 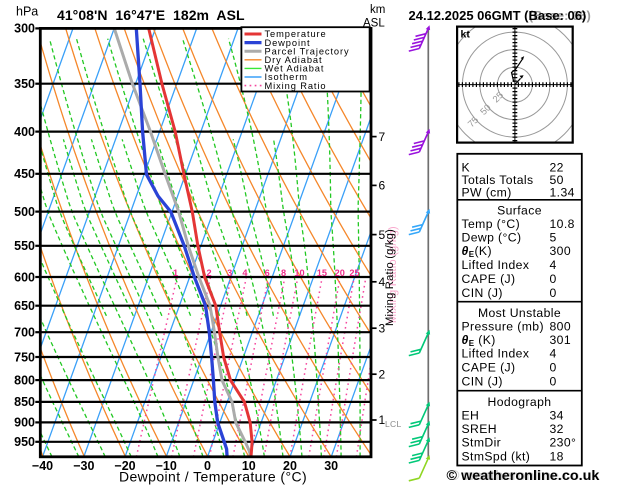 I want to click on svg-text: © weatheronline.co.uk, so click(x=523, y=476).